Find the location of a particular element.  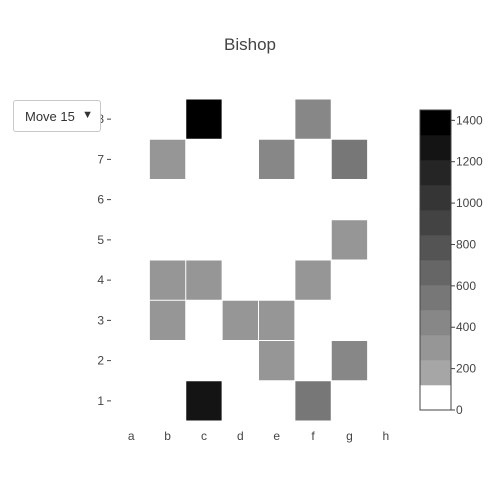

colorbar-tick-label: 600 is located at coordinates (466, 286).